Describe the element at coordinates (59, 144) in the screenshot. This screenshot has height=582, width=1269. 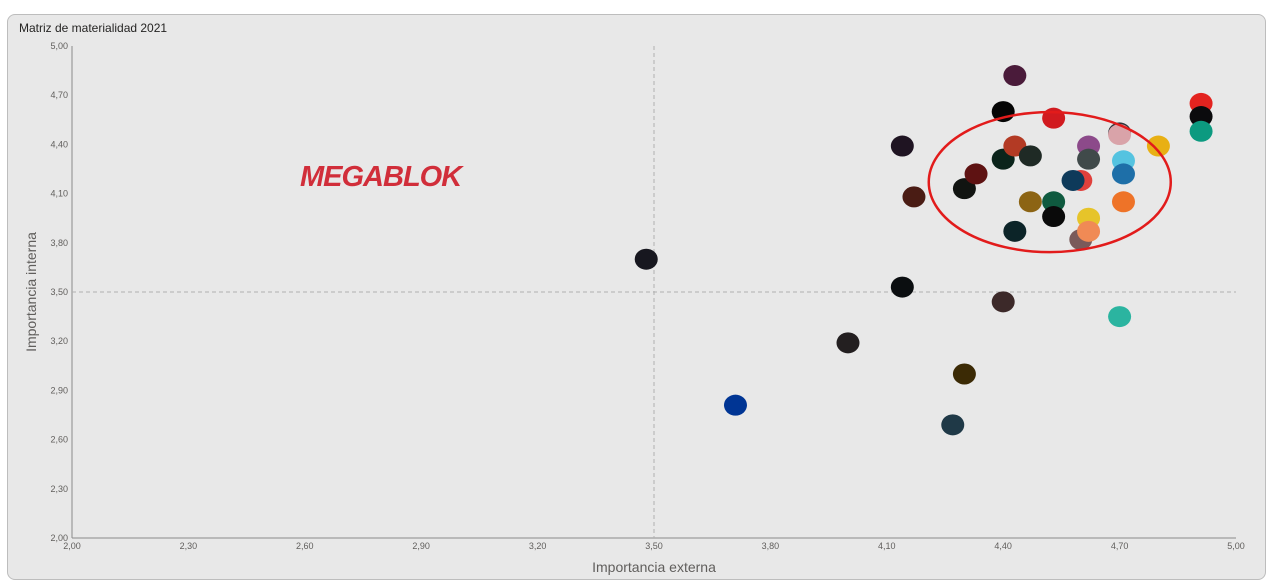
I see `y-tick-label: 4,40` at that location.